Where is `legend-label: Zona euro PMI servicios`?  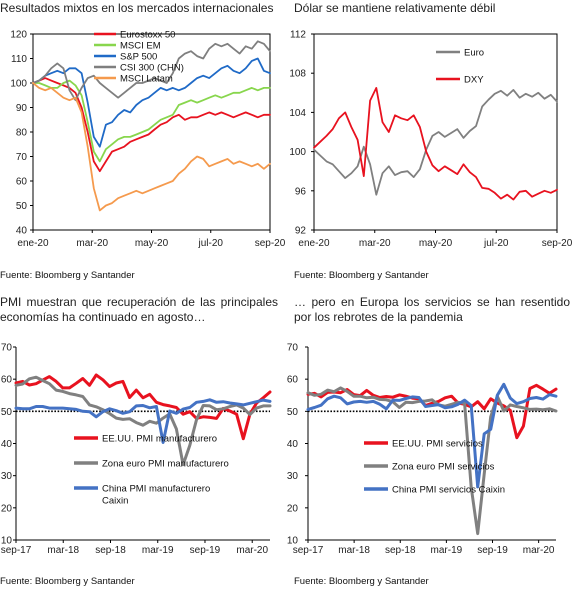 legend-label: Zona euro PMI servicios is located at coordinates (443, 467).